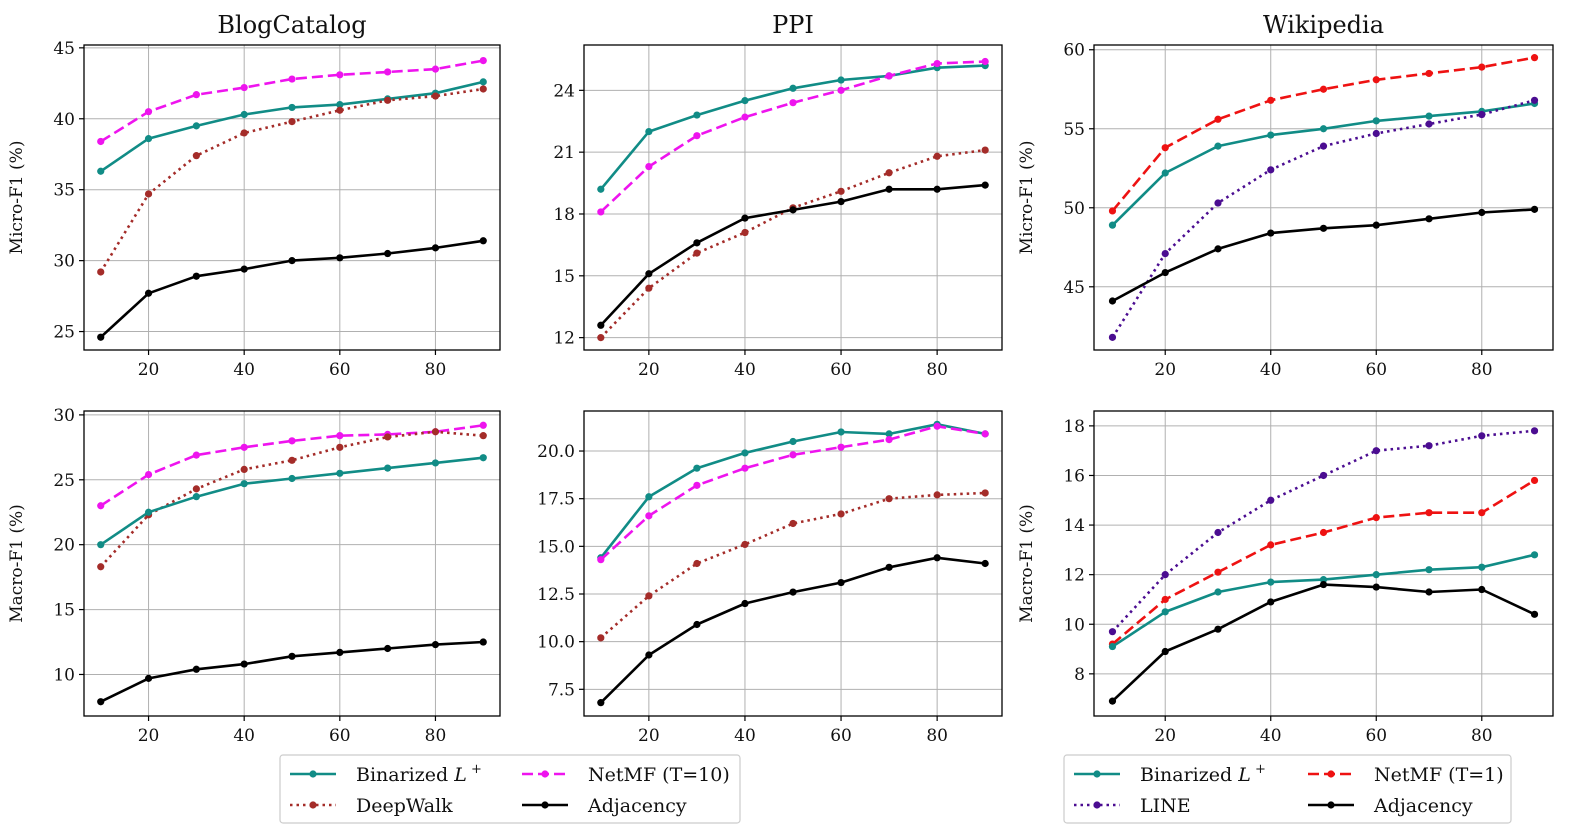  I want to click on legend-entry-netmf-t-1: NetMF (T=1), so click(1406, 775).